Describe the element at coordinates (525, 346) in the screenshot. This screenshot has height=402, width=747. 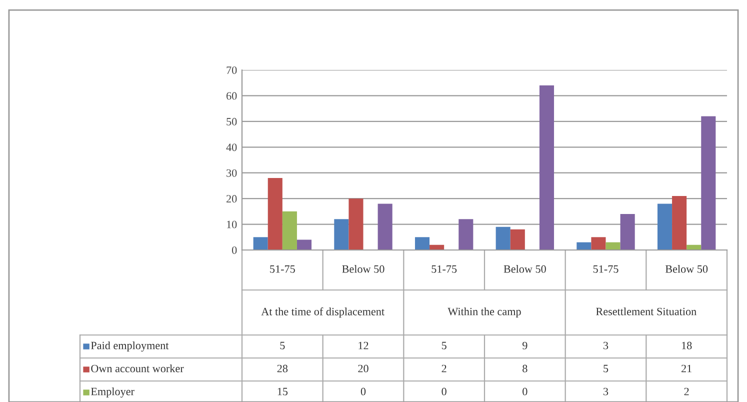
I see `data-label: 9` at that location.